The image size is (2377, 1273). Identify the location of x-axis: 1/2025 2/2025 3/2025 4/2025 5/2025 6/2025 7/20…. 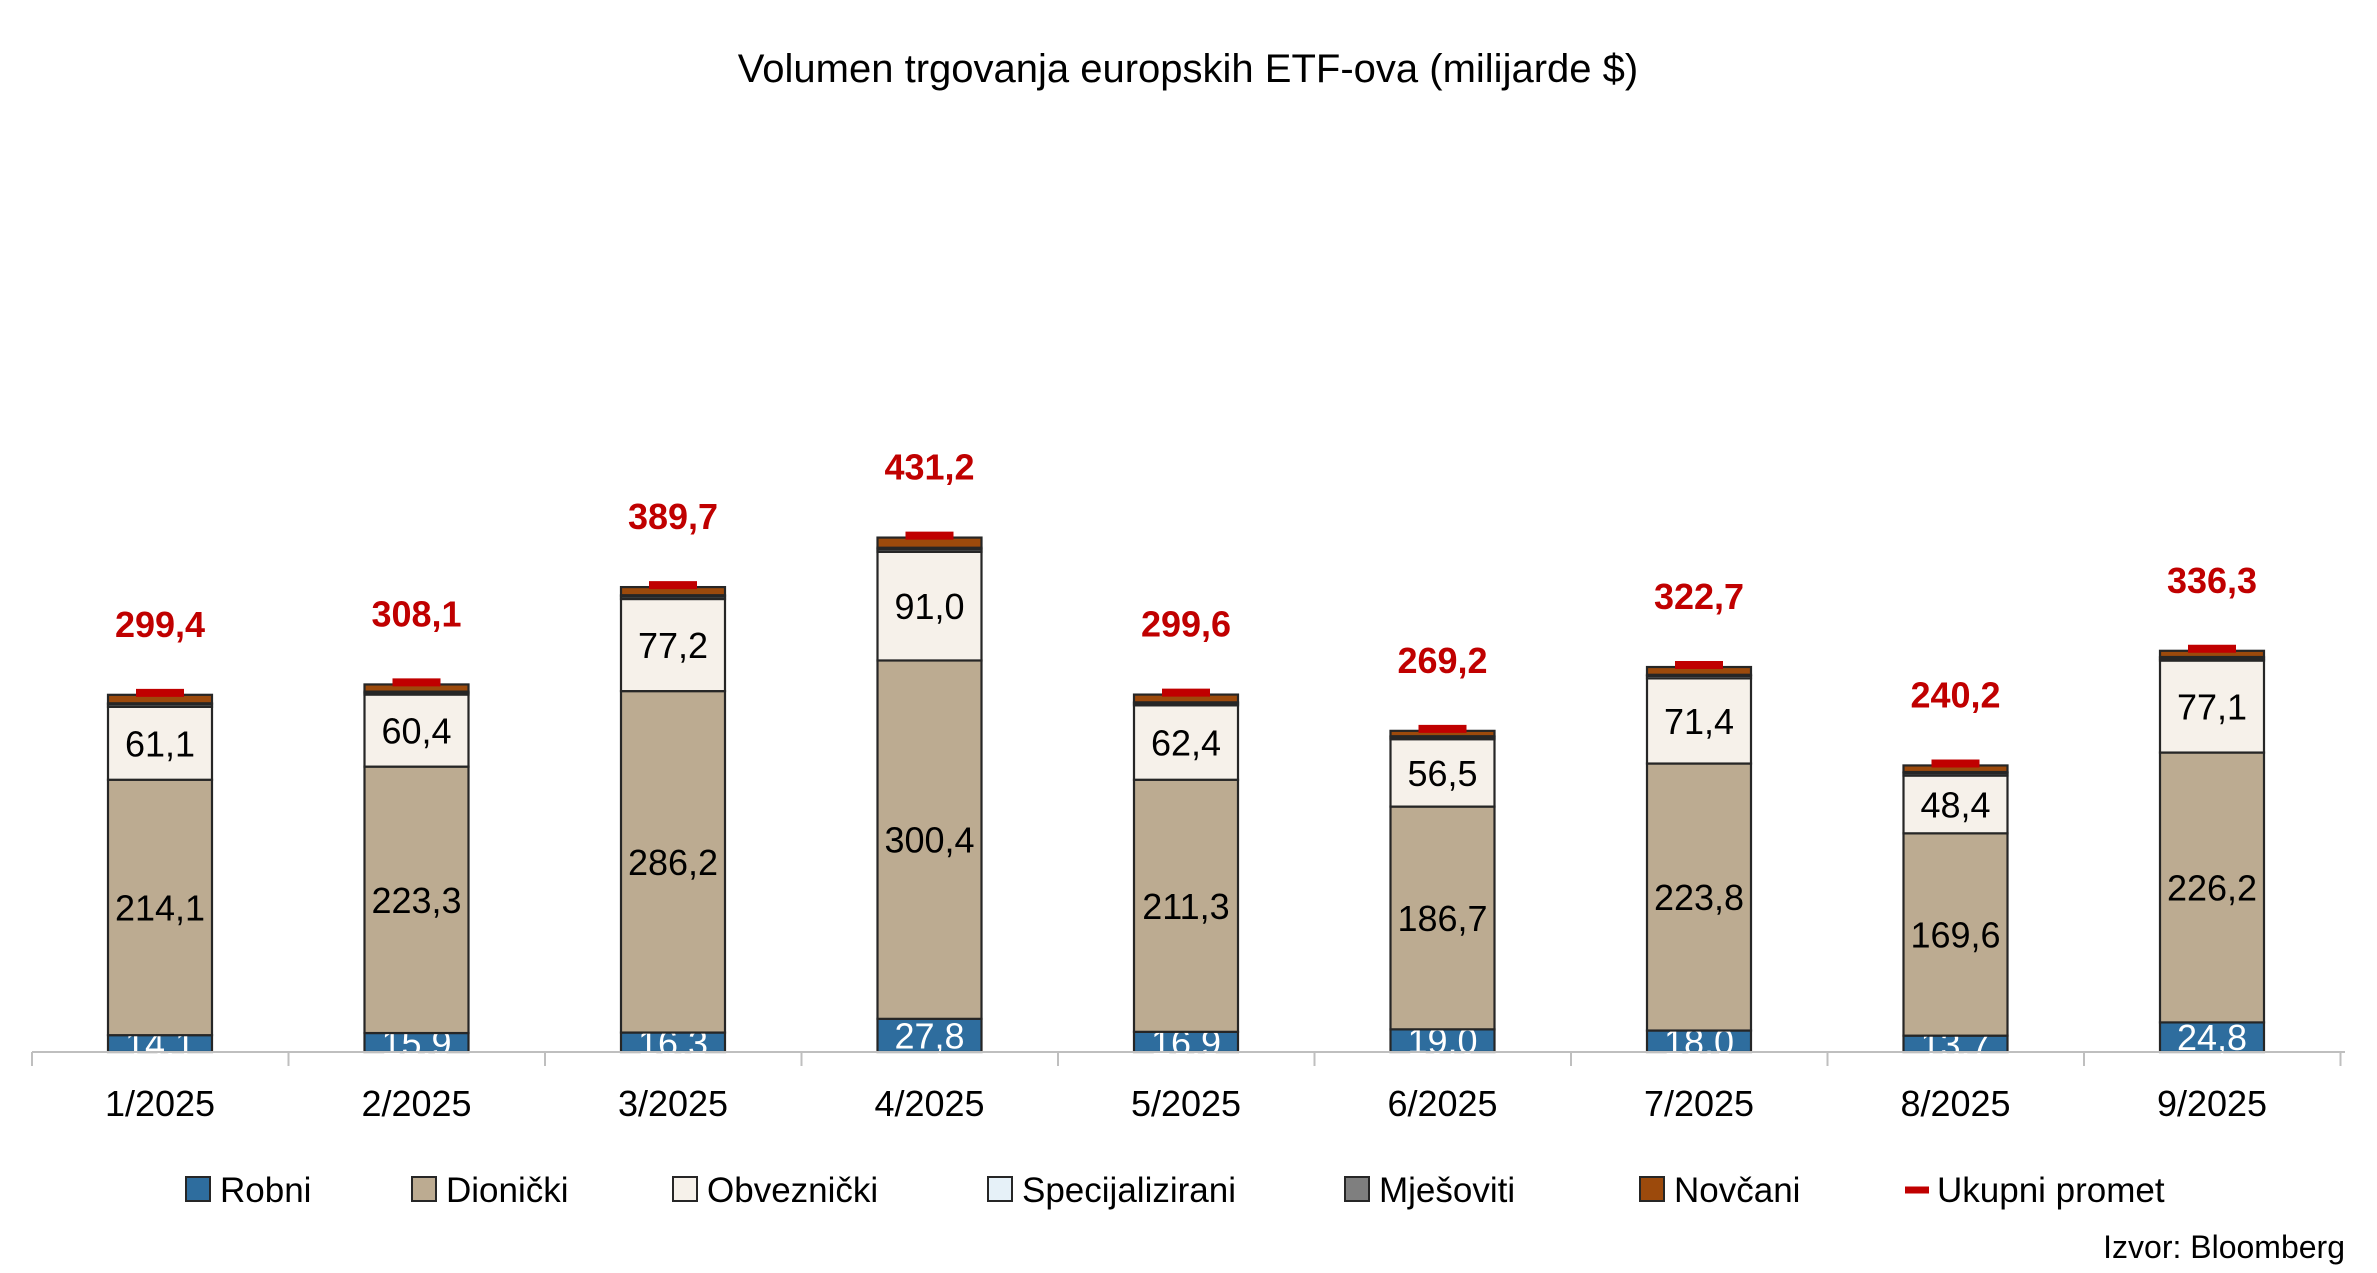
(1188, 1087).